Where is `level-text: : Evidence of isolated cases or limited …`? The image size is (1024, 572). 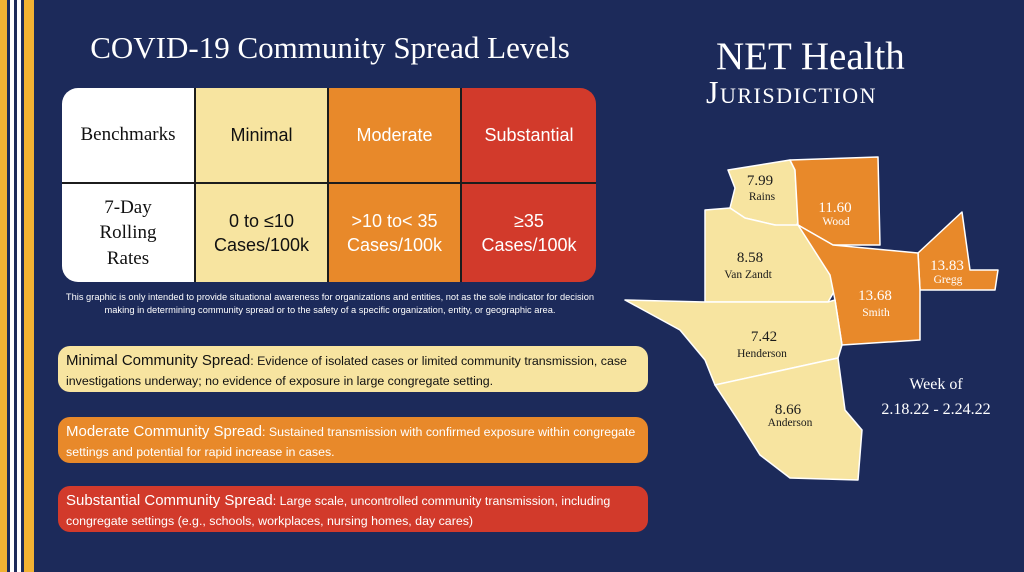
level-text: : Evidence of isolated cases or limited … is located at coordinates (346, 371).